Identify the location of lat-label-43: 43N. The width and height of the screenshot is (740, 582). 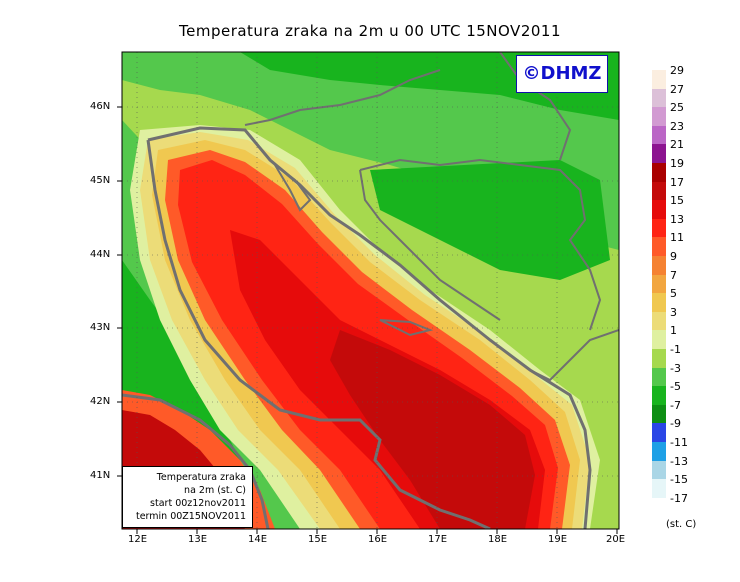
(100, 327).